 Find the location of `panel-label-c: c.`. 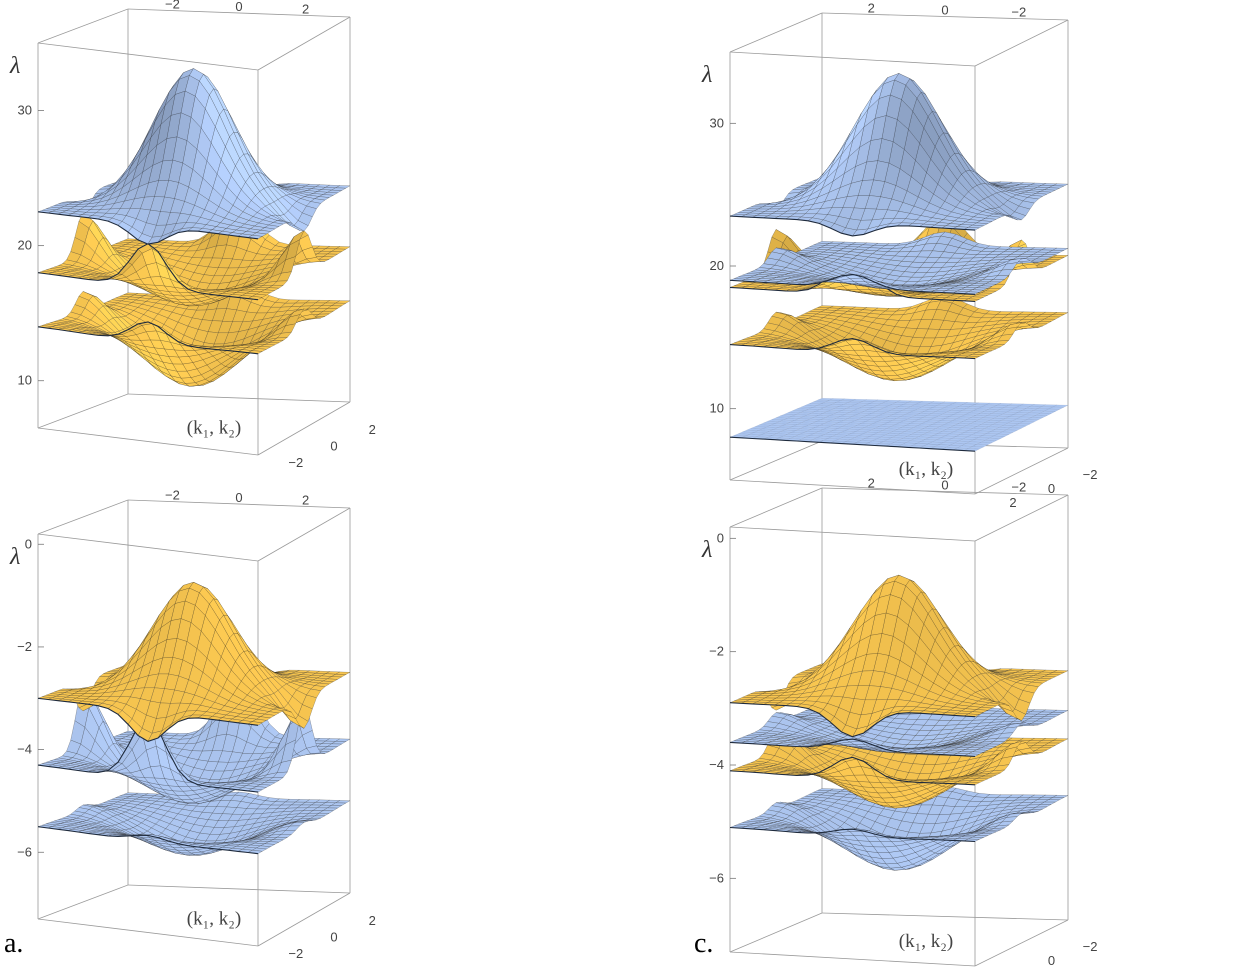

panel-label-c: c. is located at coordinates (704, 943).